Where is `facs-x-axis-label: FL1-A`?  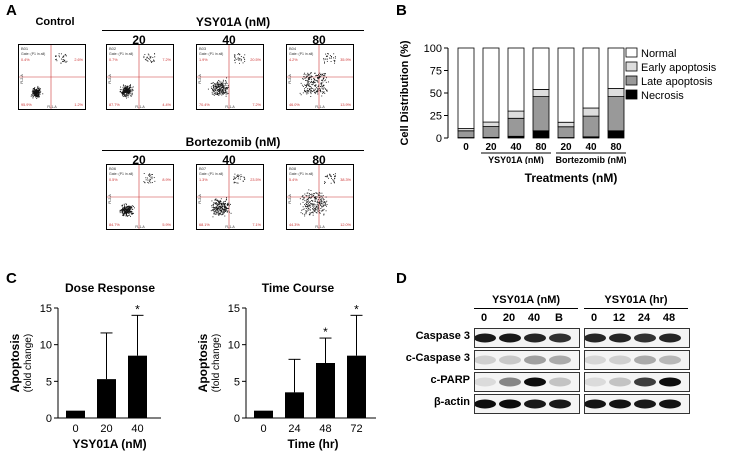 facs-x-axis-label: FL1-A is located at coordinates (230, 227).